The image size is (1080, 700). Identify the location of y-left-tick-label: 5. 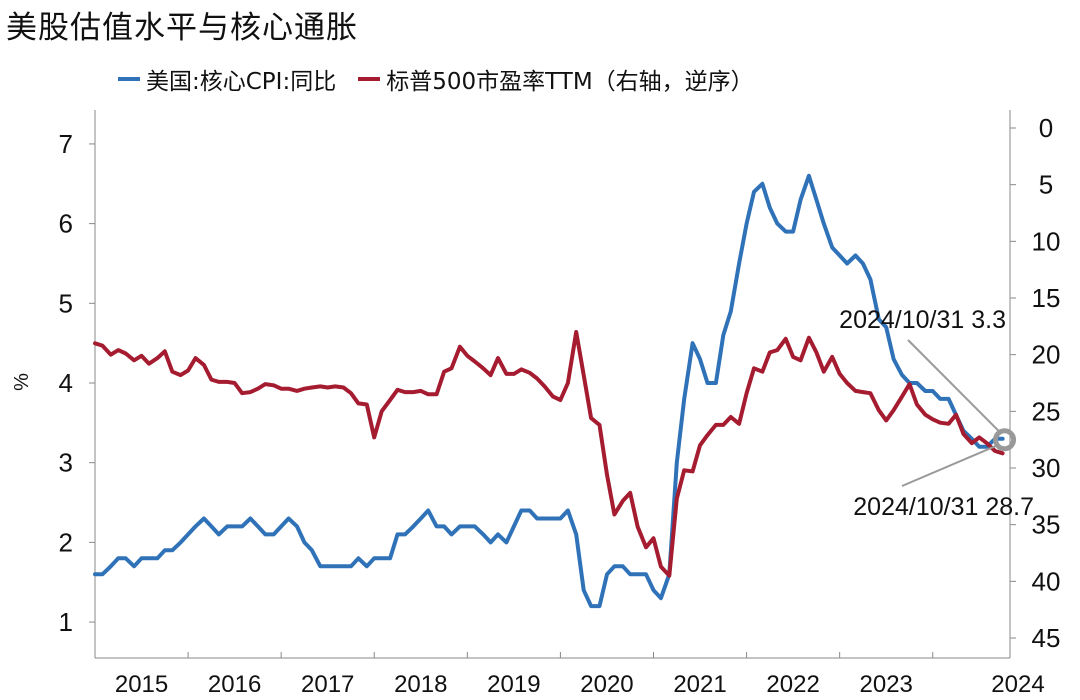
(66, 303).